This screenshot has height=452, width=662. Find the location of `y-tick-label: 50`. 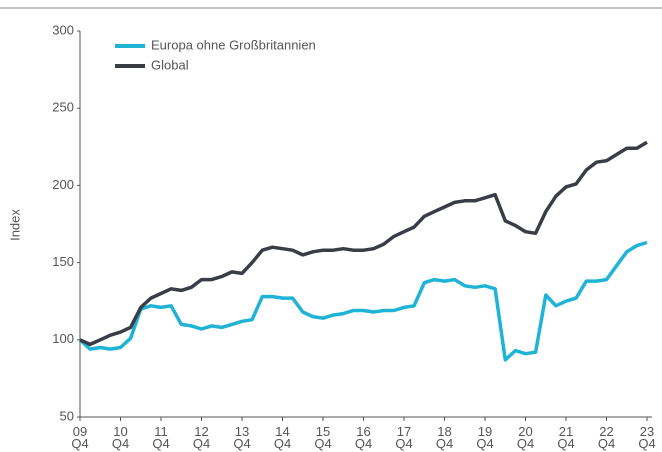

y-tick-label: 50 is located at coordinates (67, 415).